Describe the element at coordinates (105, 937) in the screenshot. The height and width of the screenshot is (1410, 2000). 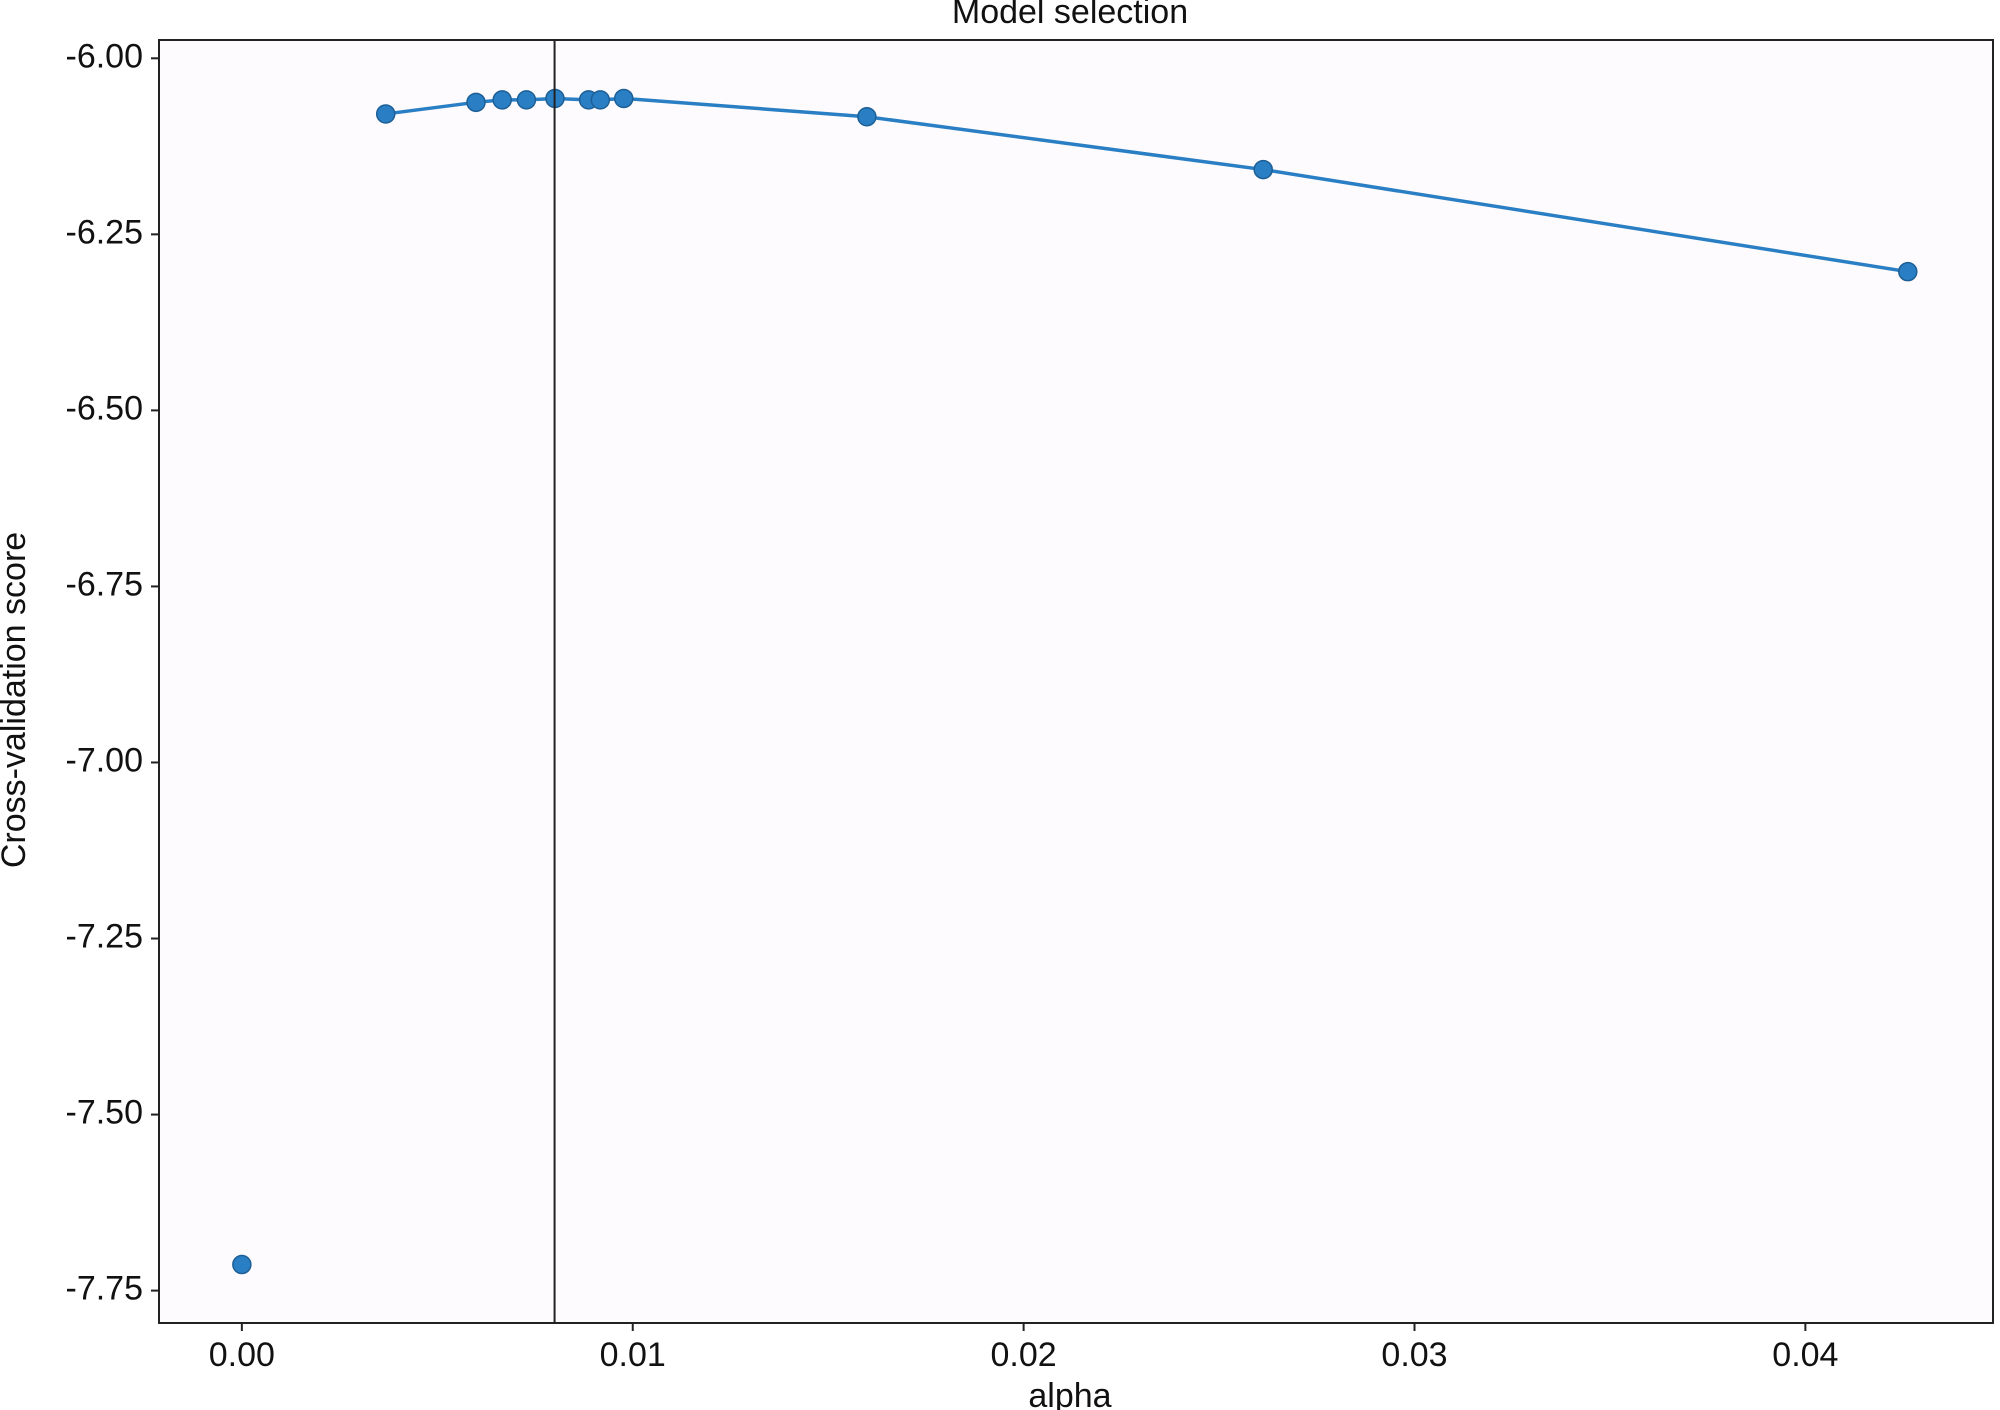
I see `y-tick-label: -7.25` at that location.